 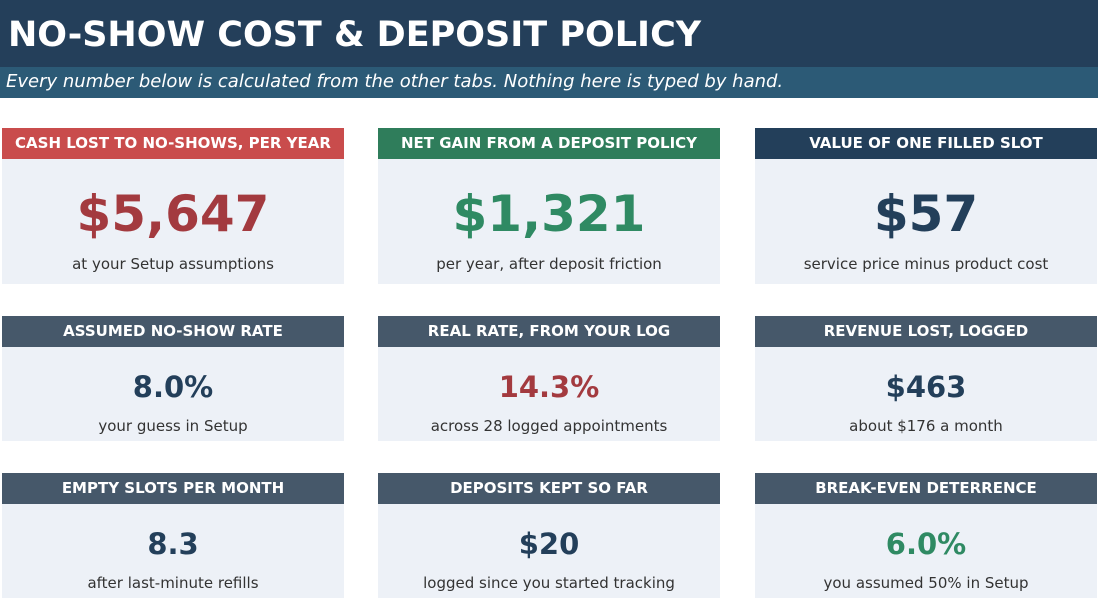 What do you see at coordinates (549, 426) in the screenshot?
I see `card-caption: across 28 logged appointments` at bounding box center [549, 426].